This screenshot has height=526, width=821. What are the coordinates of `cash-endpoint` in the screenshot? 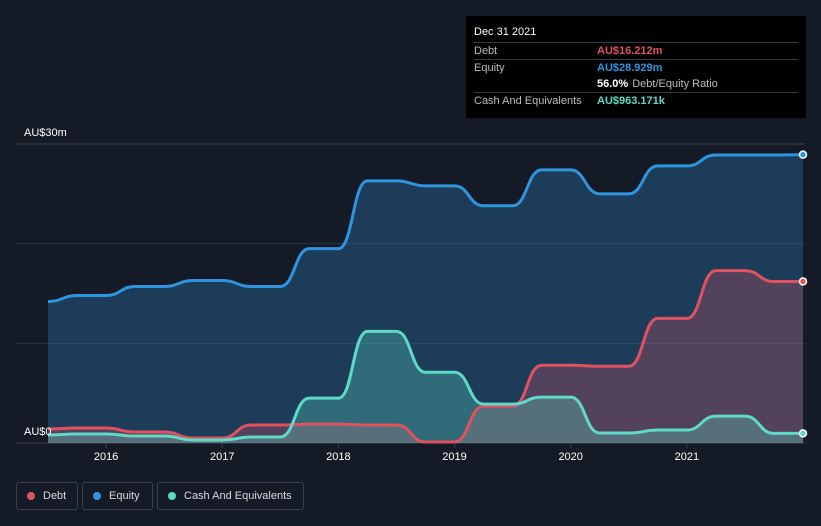 It's located at (803, 433).